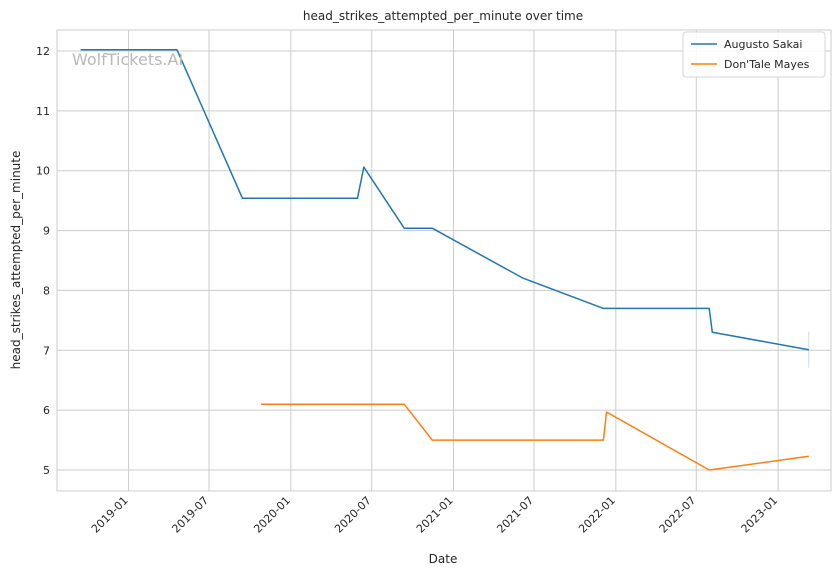 The image size is (840, 575). Describe the element at coordinates (110, 515) in the screenshot. I see `x-tick-label: 2019-01` at that location.